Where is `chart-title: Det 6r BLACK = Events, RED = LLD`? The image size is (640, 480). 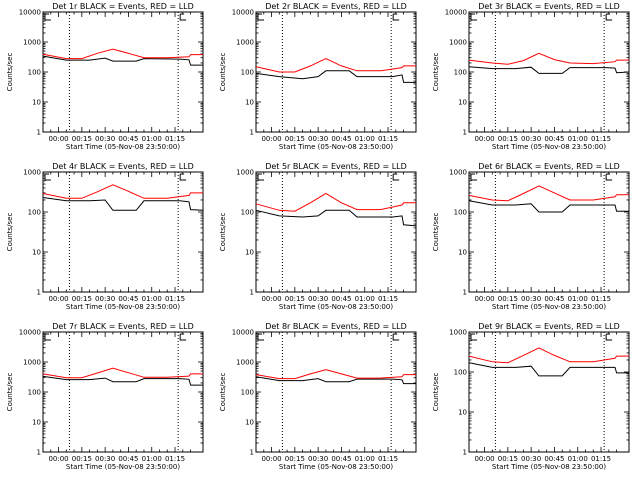 chart-title: Det 6r BLACK = Events, RED = LLD is located at coordinates (549, 166).